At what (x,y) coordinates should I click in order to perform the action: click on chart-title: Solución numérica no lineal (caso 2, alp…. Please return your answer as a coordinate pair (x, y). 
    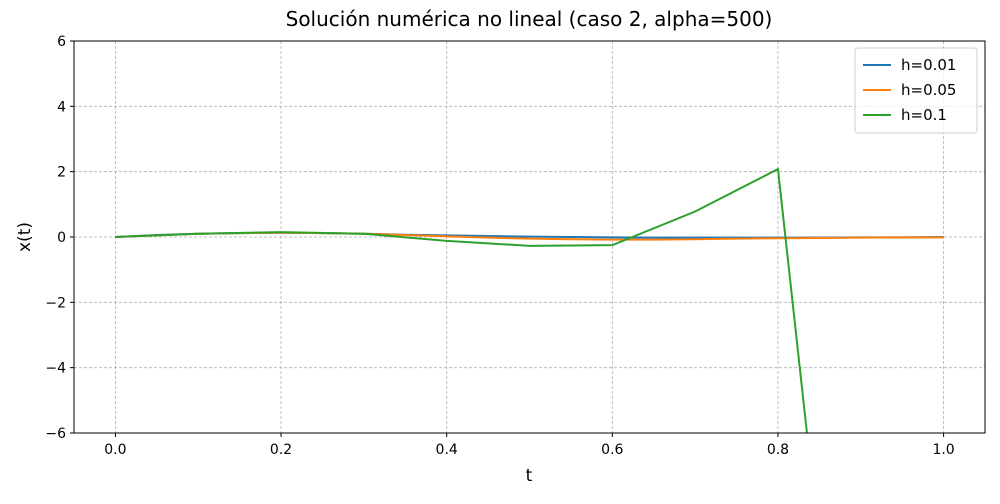
    Looking at the image, I should click on (529, 19).